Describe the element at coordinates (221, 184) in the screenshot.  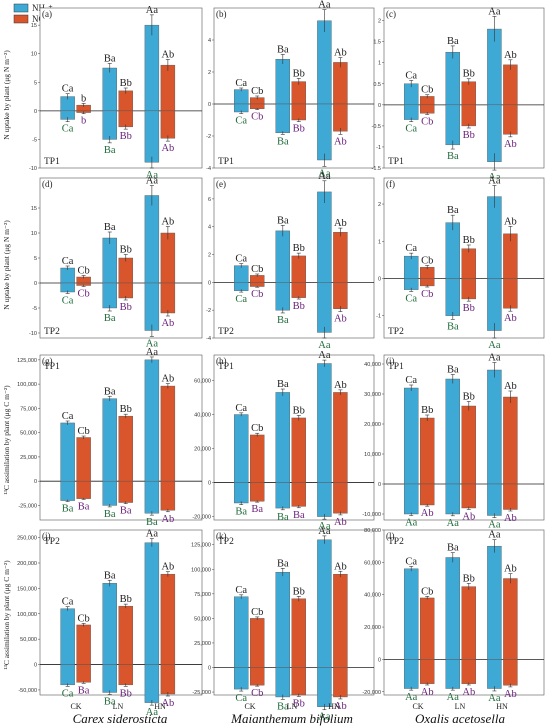
I see `panel-letter: (e)` at that location.